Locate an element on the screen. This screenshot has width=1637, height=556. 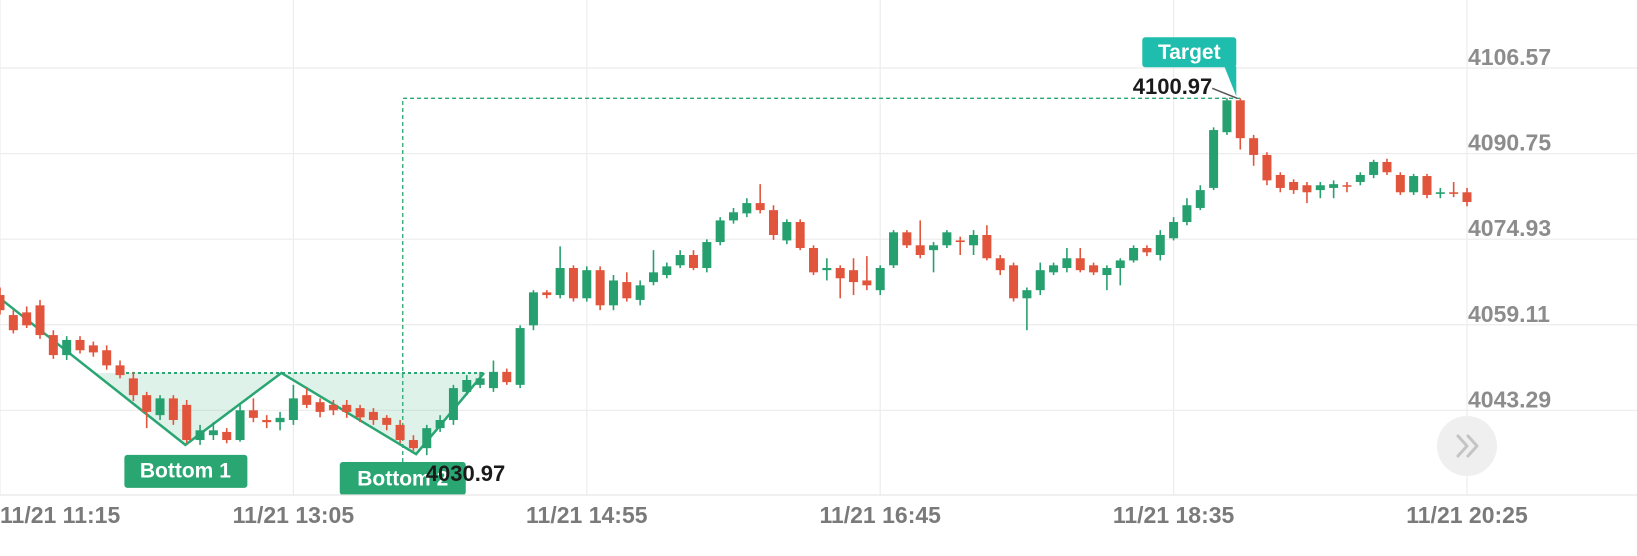
target-leader is located at coordinates (1225, 93).